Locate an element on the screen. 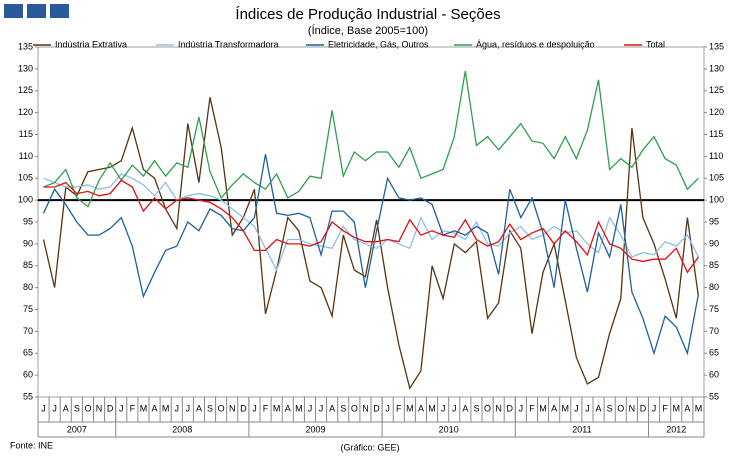 The height and width of the screenshot is (458, 744). y-tick-label: 65 is located at coordinates (28, 353).